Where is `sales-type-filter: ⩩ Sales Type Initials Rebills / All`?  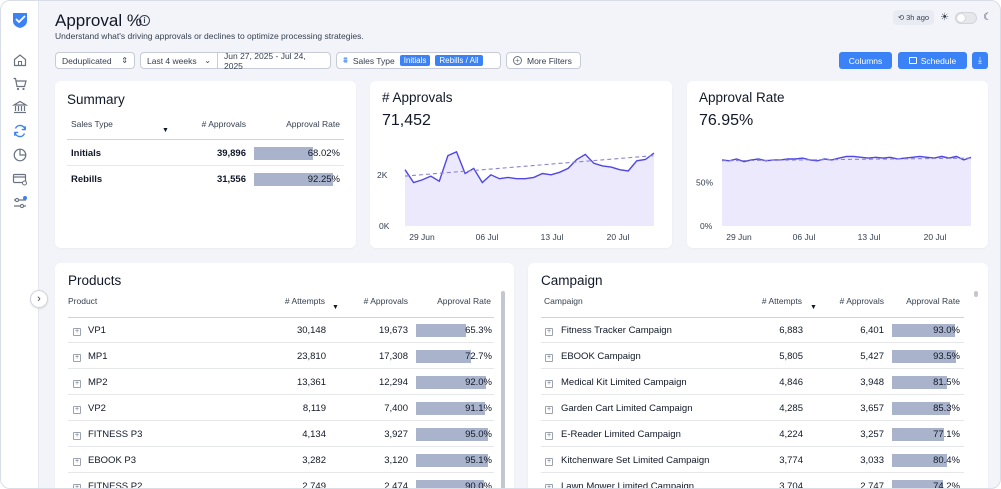
sales-type-filter: ⩩ Sales Type Initials Rebills / All is located at coordinates (418, 60).